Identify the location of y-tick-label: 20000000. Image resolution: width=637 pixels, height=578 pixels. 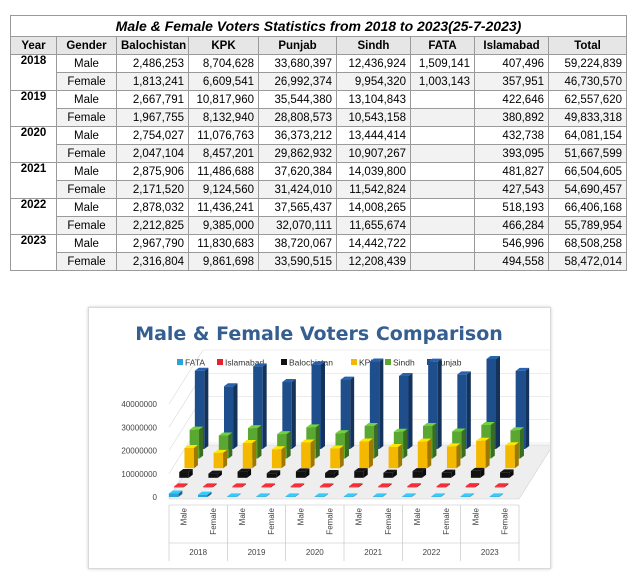
(139, 451).